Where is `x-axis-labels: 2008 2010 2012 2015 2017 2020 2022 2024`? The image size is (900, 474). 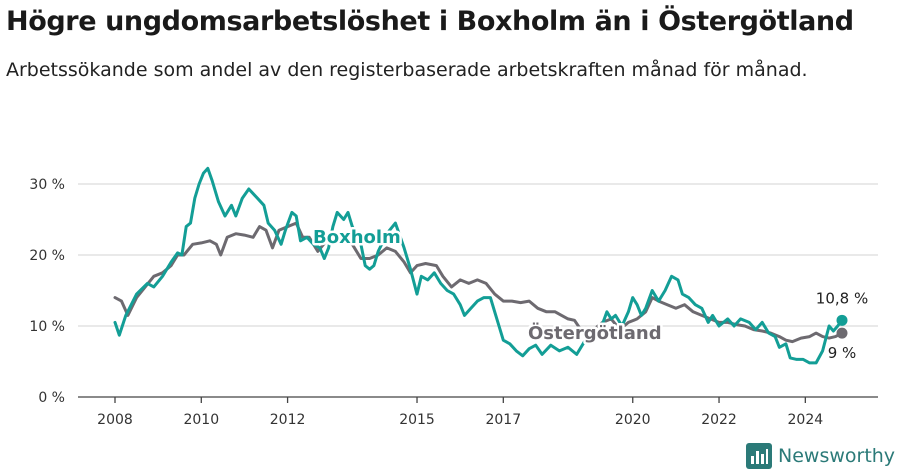
x-axis-labels: 2008 2010 2012 2015 2017 2020 2022 2024 is located at coordinates (460, 420).